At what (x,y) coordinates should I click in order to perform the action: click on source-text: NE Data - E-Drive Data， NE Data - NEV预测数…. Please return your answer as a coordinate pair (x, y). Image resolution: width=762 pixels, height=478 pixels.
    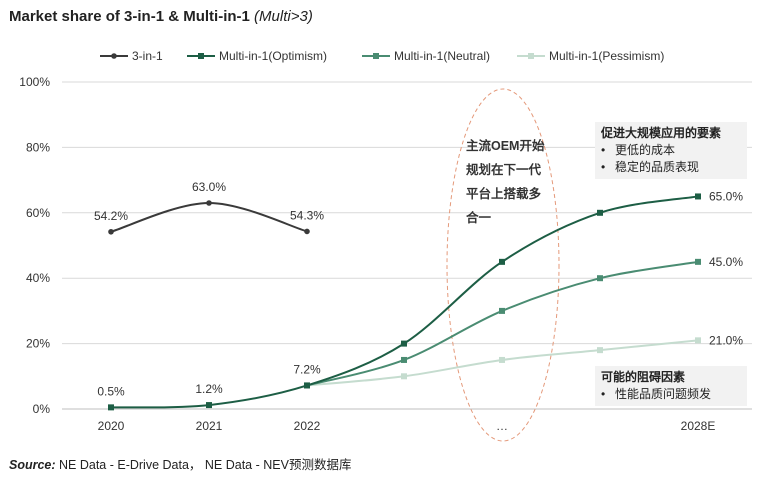
    Looking at the image, I should click on (203, 465).